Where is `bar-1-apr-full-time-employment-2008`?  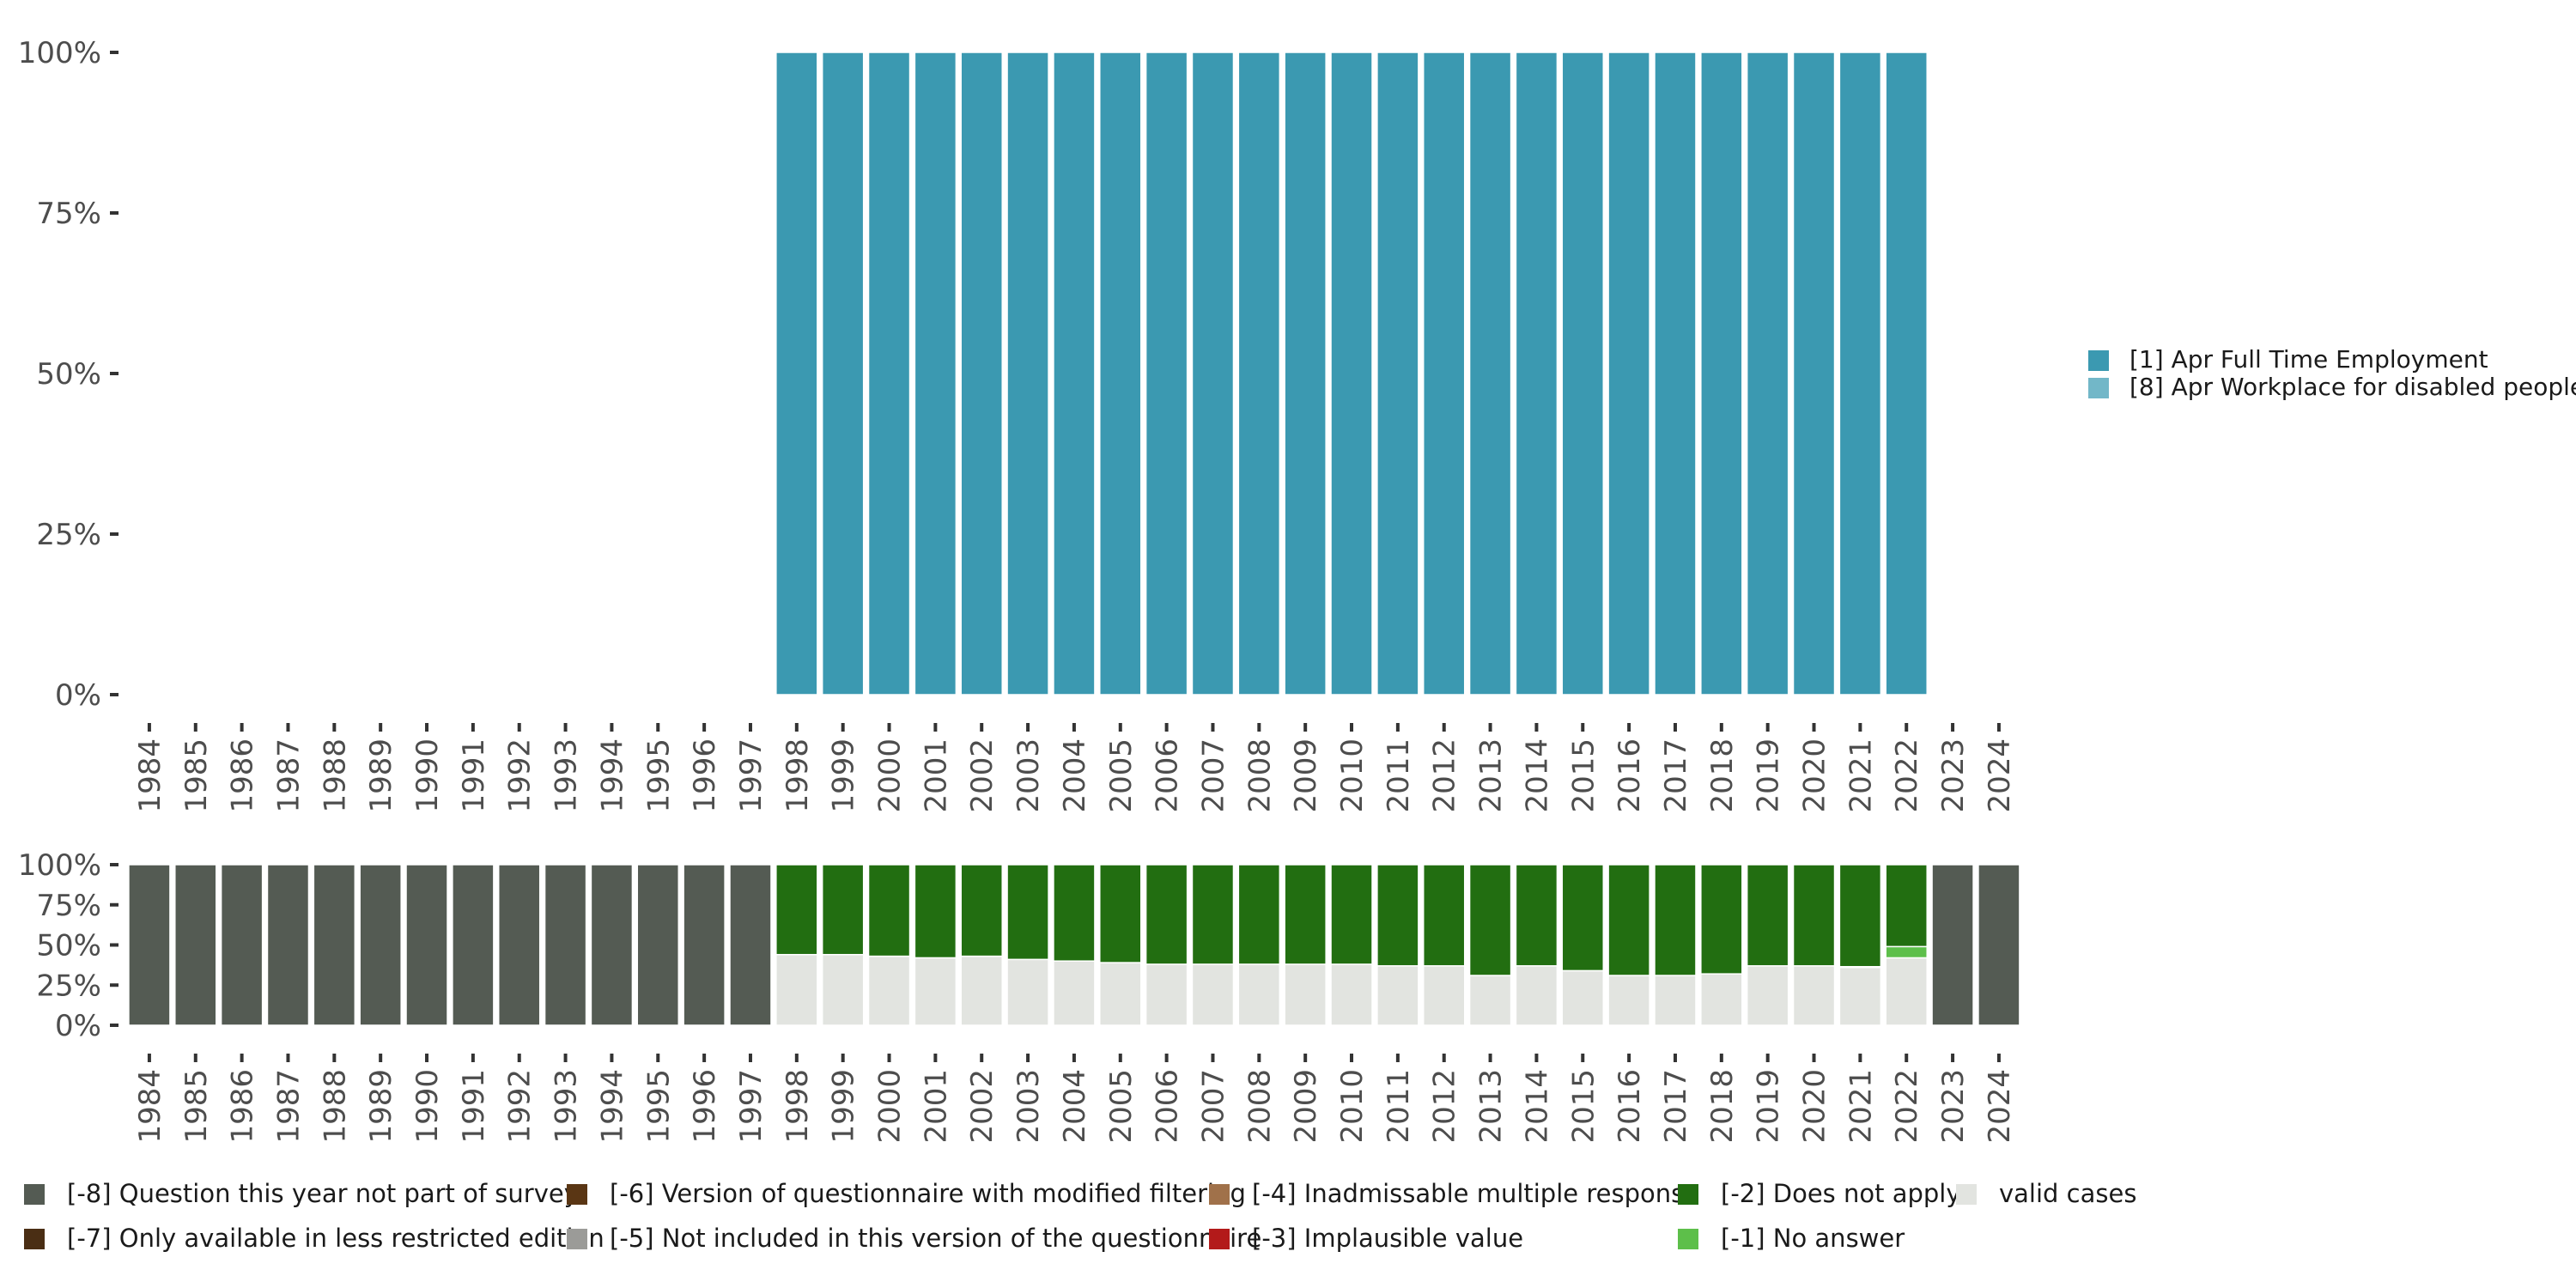
bar-1-apr-full-time-employment-2008 is located at coordinates (1259, 374).